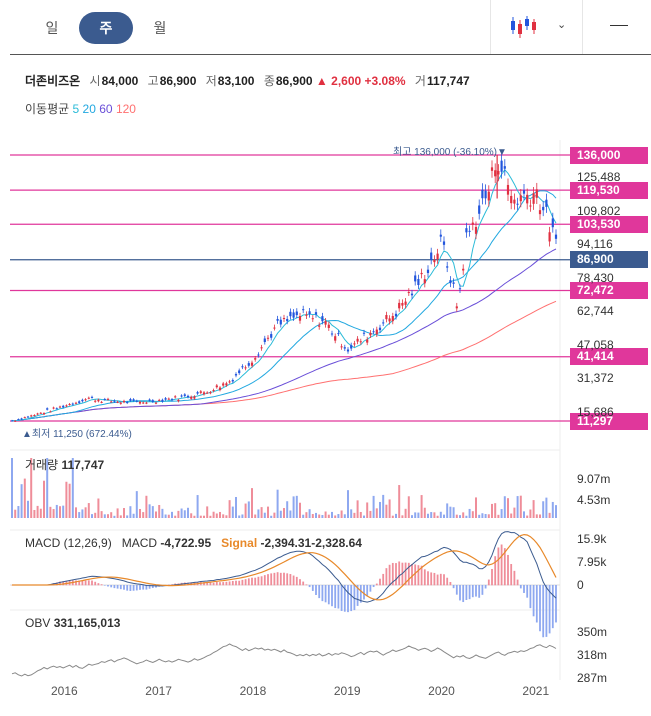 Image resolution: width=651 pixels, height=716 pixels. Describe the element at coordinates (592, 632) in the screenshot. I see `obv-tick-label: 350m` at that location.